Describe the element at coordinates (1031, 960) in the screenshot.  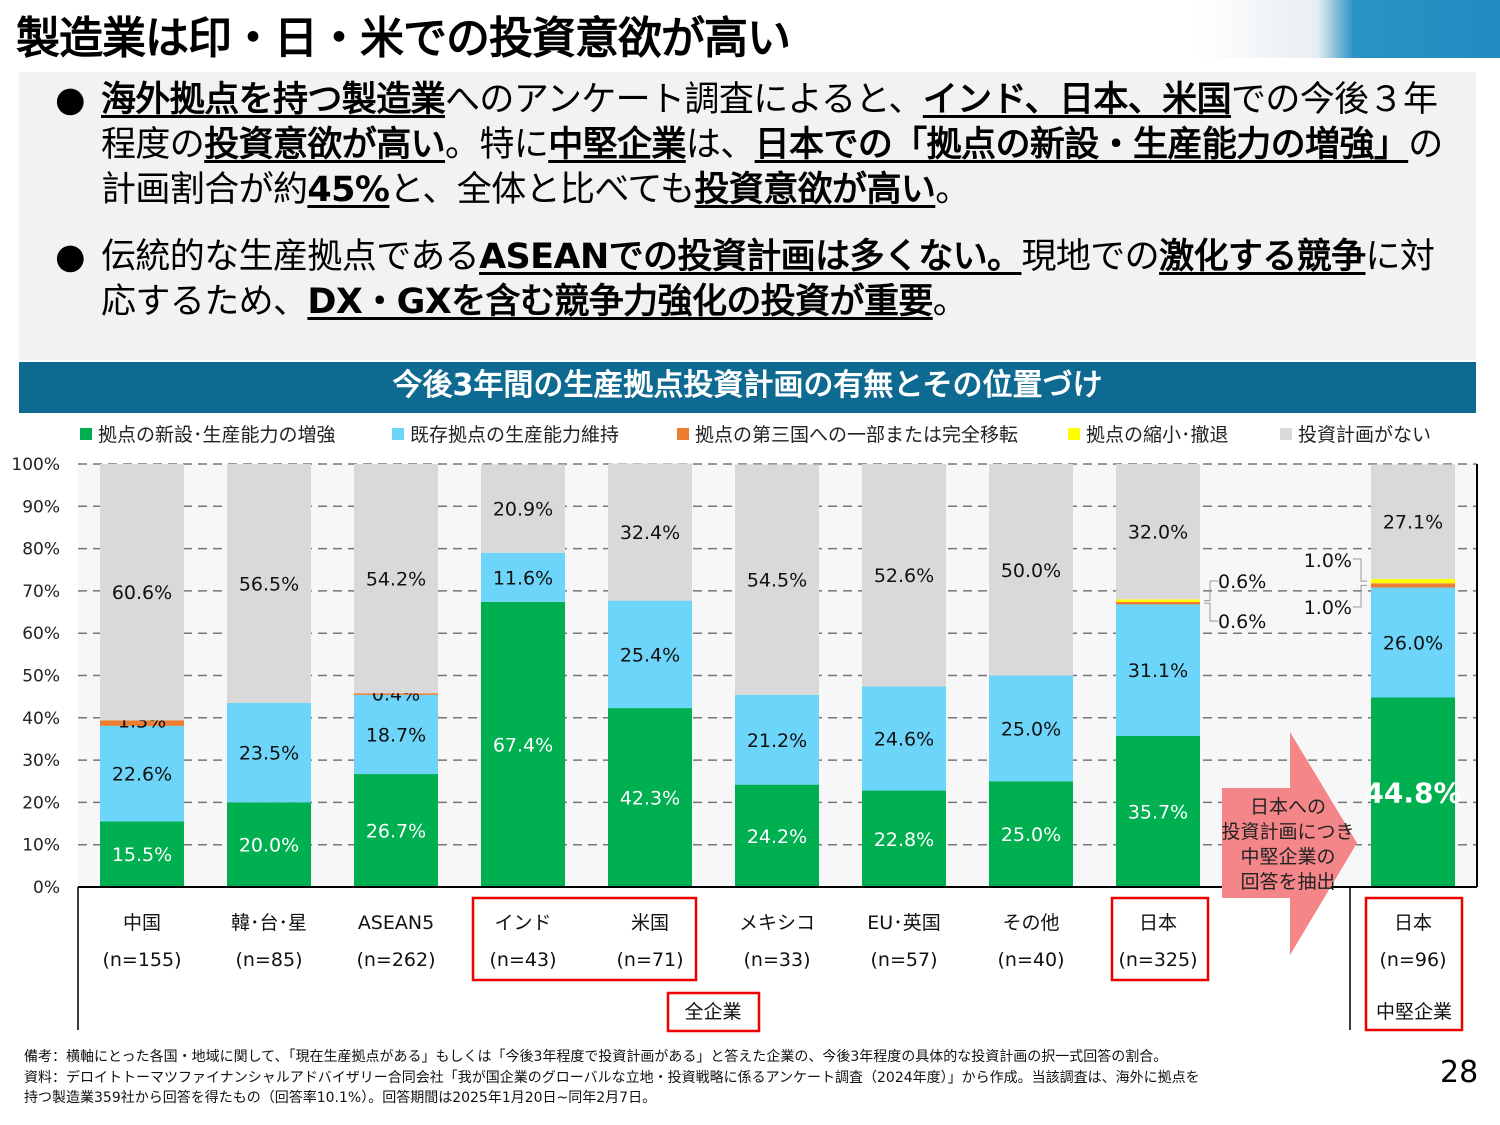
I see `category-n: (n=40)` at that location.